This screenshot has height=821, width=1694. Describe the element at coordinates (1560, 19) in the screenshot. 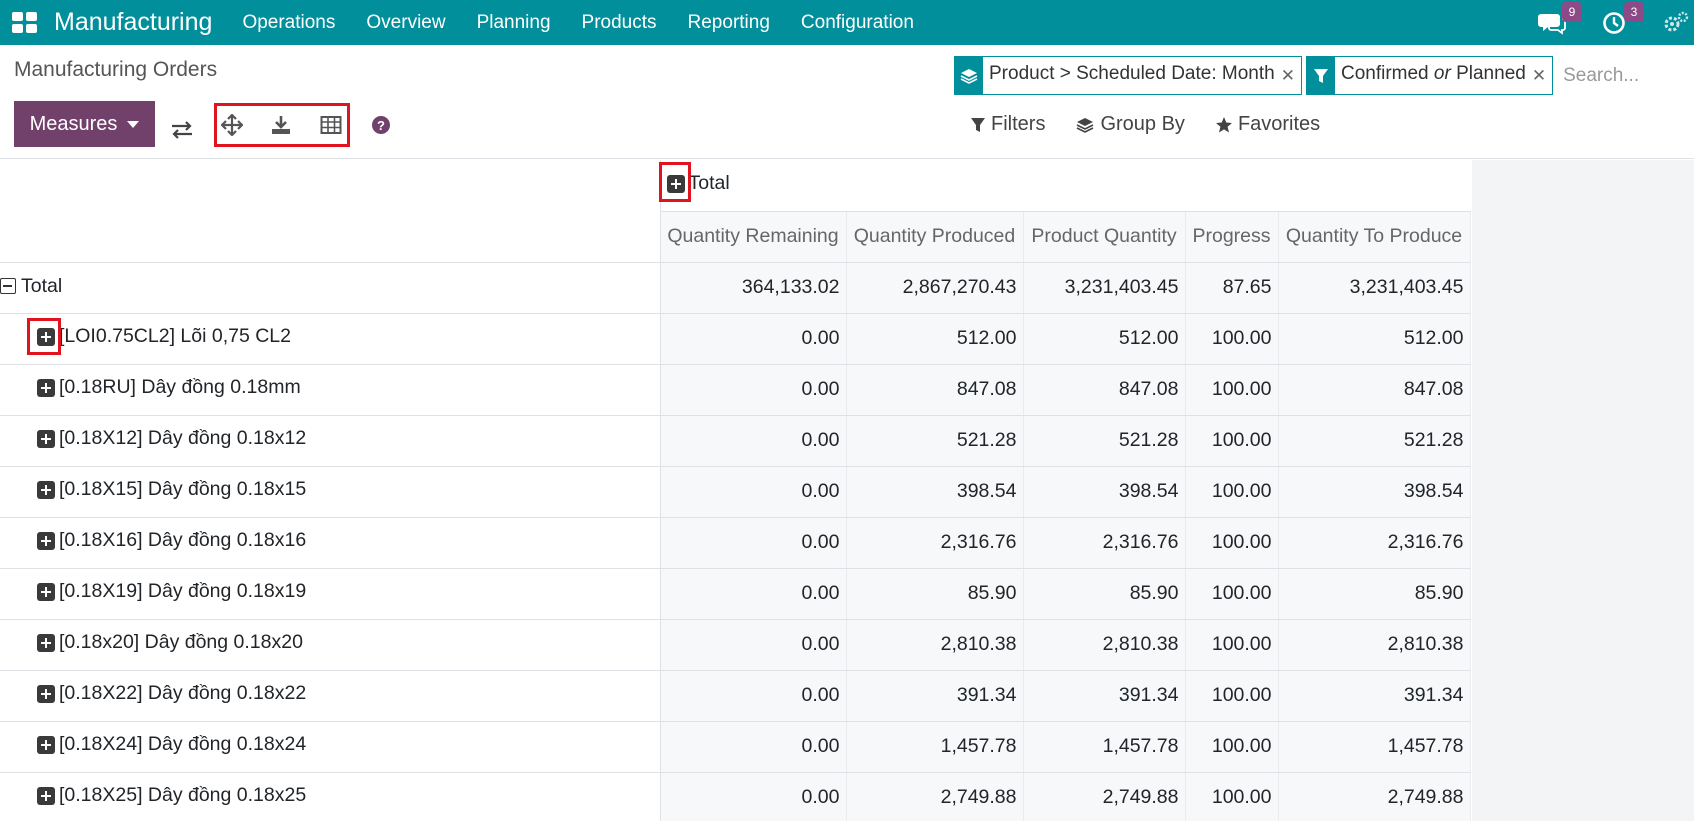

I see `messages-icon: 9` at that location.